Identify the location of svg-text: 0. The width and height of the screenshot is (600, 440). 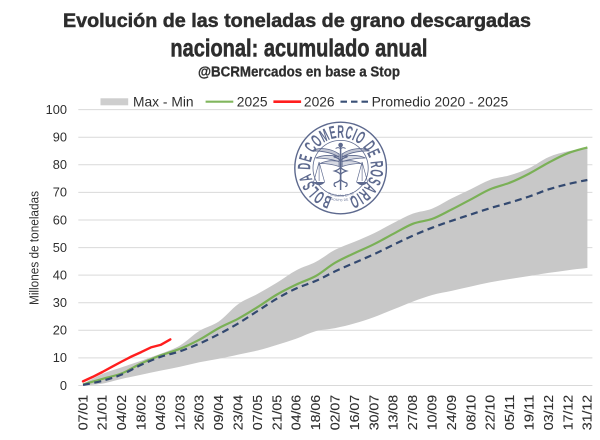
(63, 385).